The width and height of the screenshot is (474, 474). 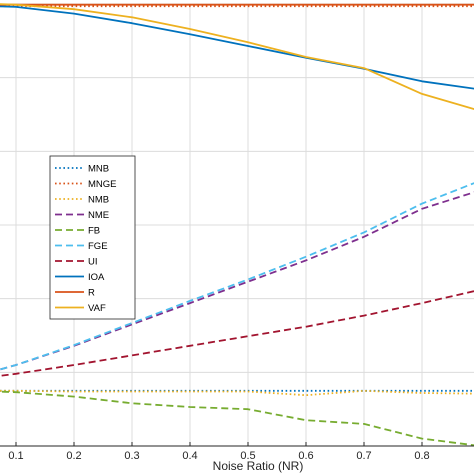 What do you see at coordinates (94, 231) in the screenshot?
I see `legend-label-fb: FB` at bounding box center [94, 231].